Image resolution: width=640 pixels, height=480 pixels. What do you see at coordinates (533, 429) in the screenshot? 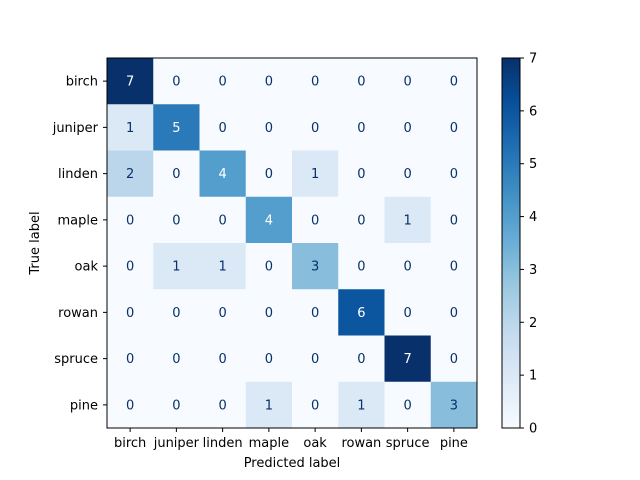
I see `colorbar-tick-label: 0` at bounding box center [533, 429].